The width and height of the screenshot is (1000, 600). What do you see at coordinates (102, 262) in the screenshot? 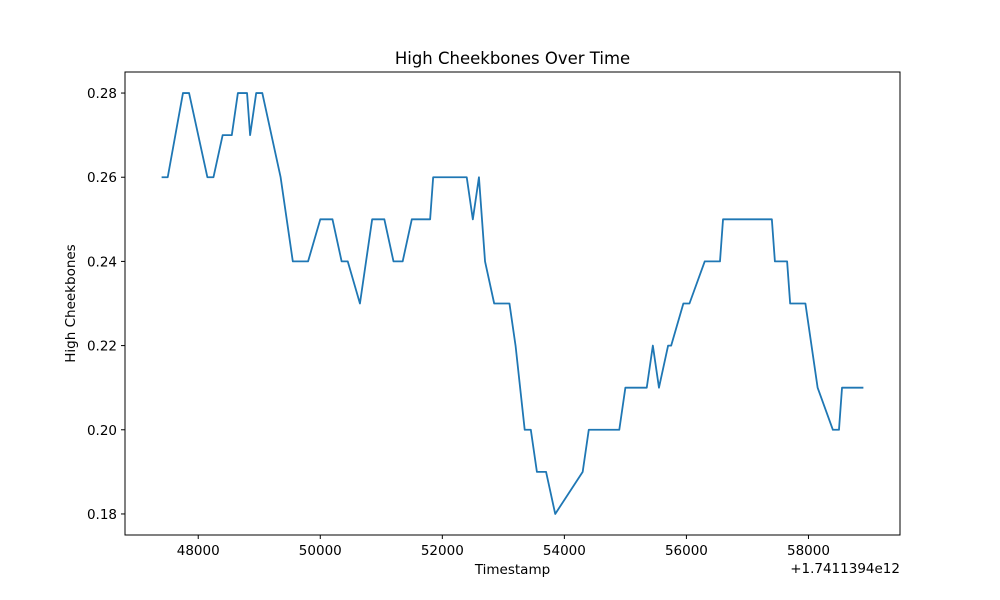
I see `y-tick-label: 0.24` at bounding box center [102, 262].